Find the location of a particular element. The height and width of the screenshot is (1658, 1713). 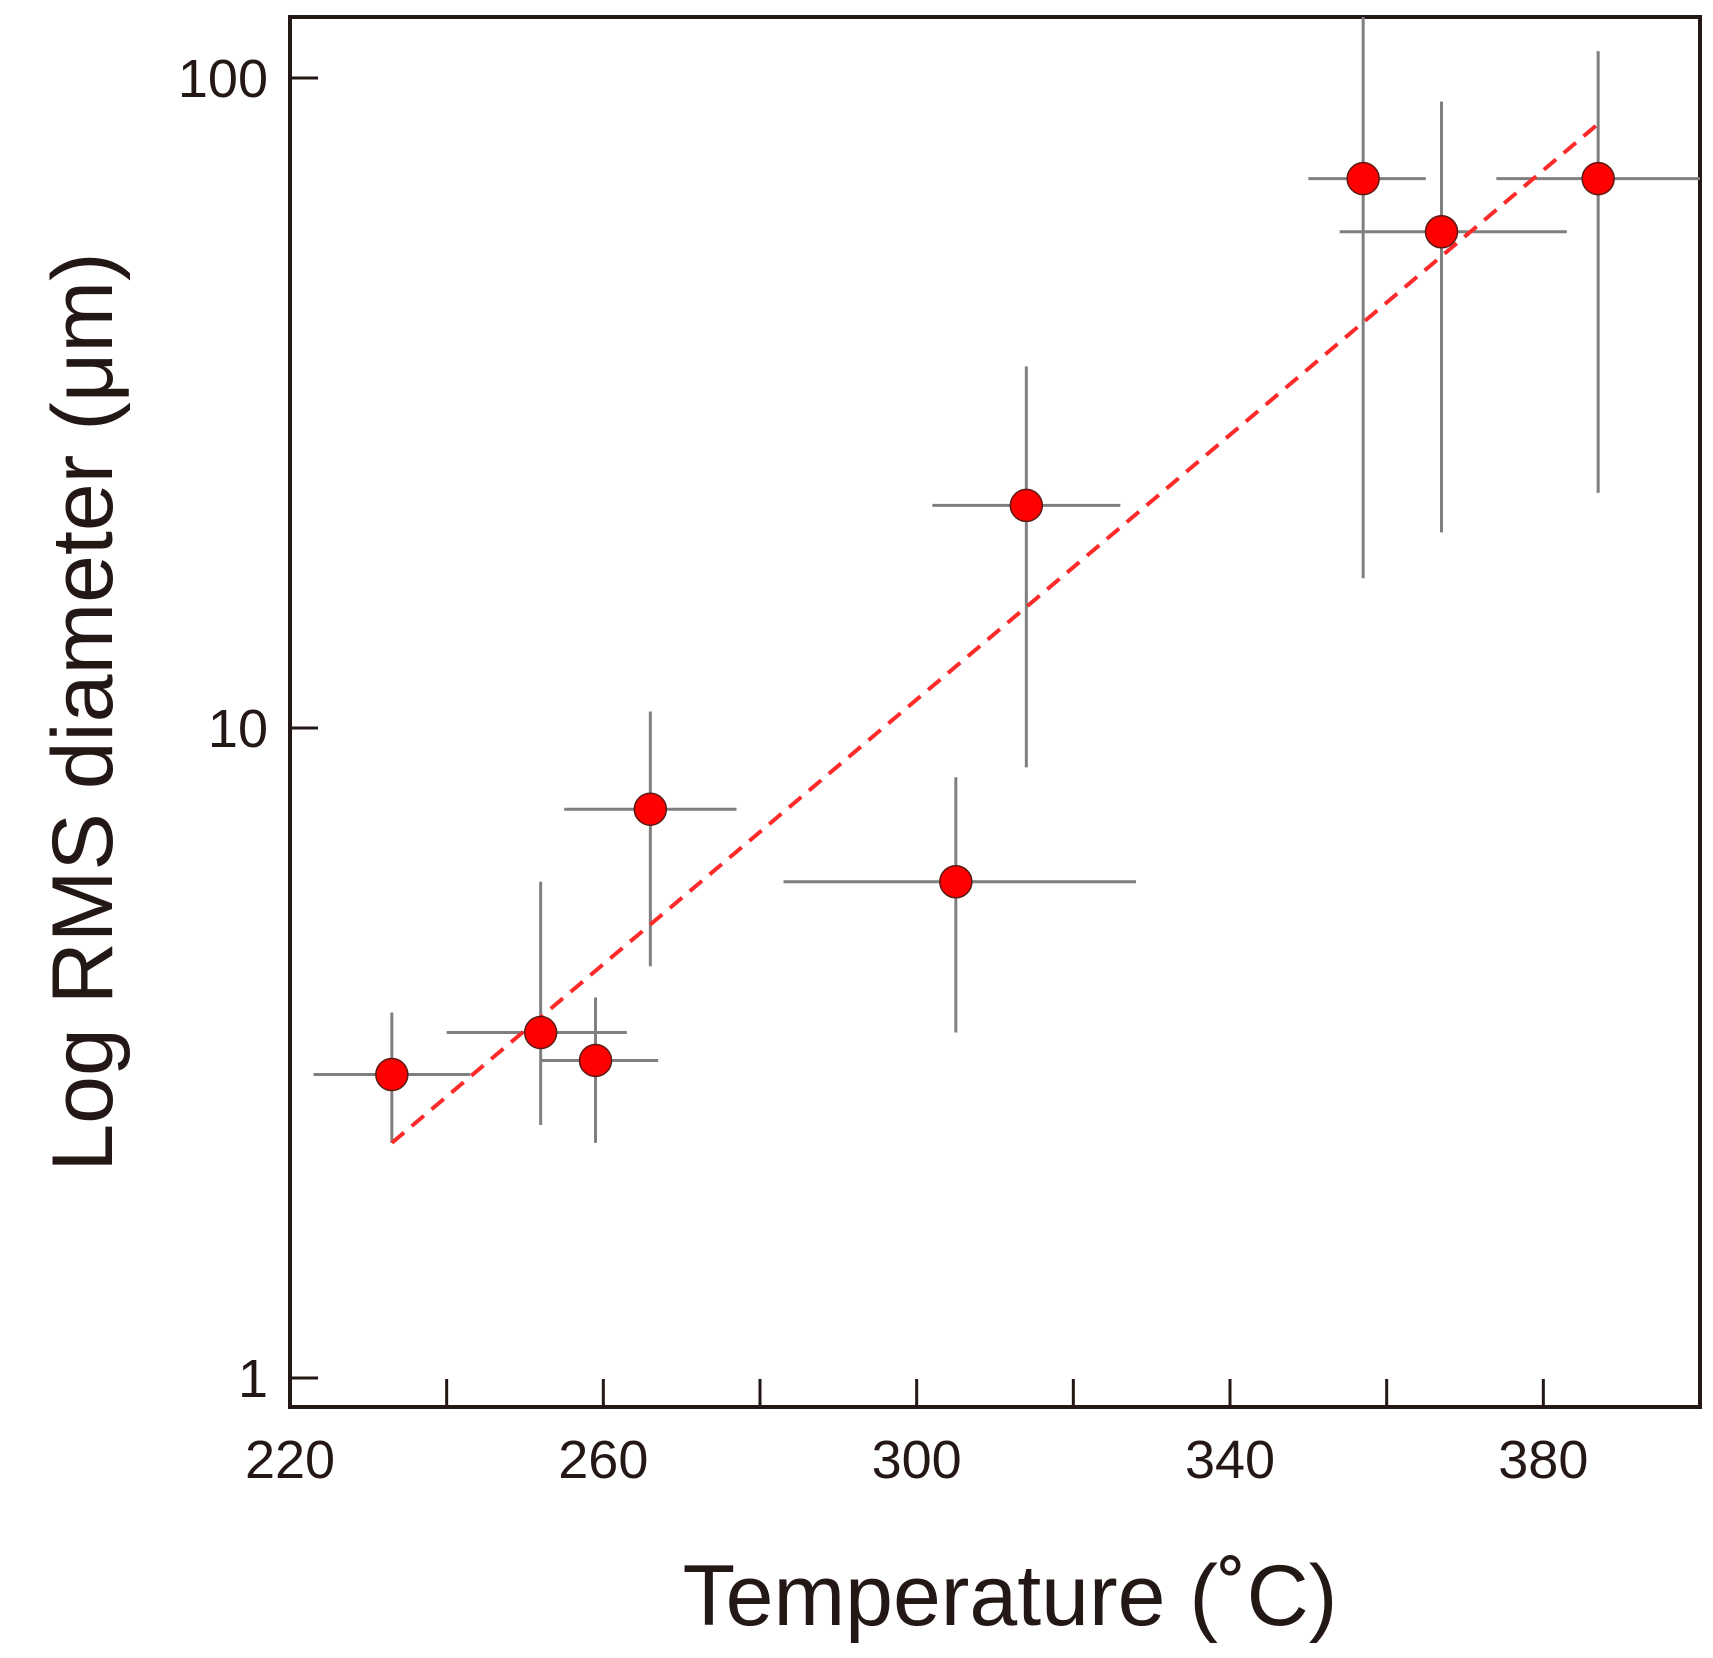

y-axis-tick-labels: 1 10 100 is located at coordinates (223, 729).